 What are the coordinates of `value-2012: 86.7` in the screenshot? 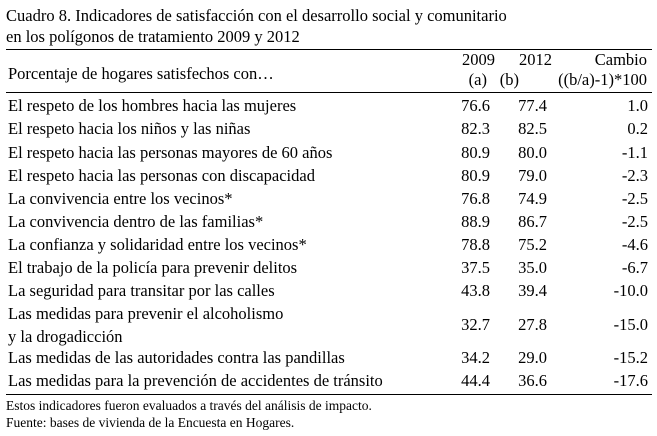 It's located at (532, 221).